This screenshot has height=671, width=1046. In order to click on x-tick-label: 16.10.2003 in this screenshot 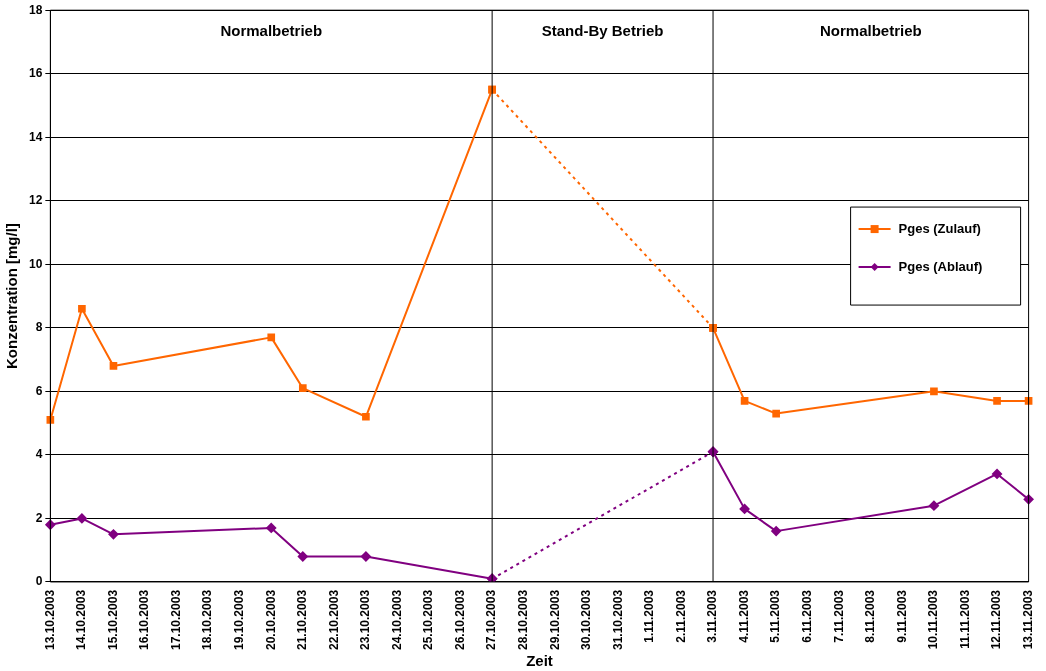, I will do `click(144, 619)`.